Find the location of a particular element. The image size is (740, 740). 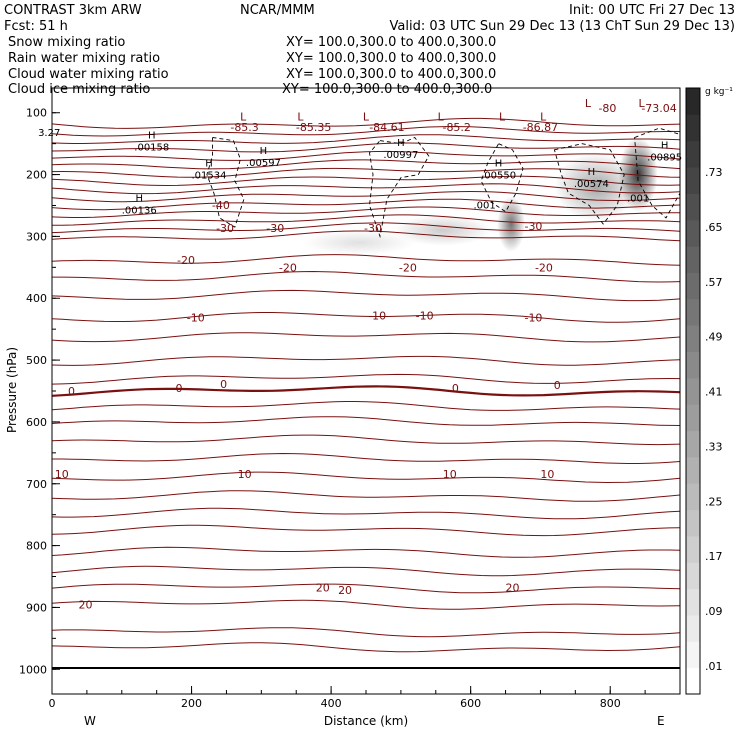

contour-label-7: -40 is located at coordinates (221, 205).